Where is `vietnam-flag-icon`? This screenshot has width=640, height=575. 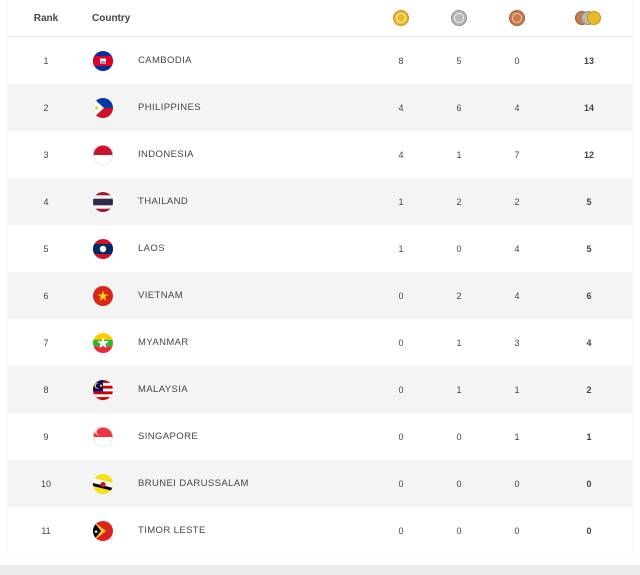 vietnam-flag-icon is located at coordinates (103, 295).